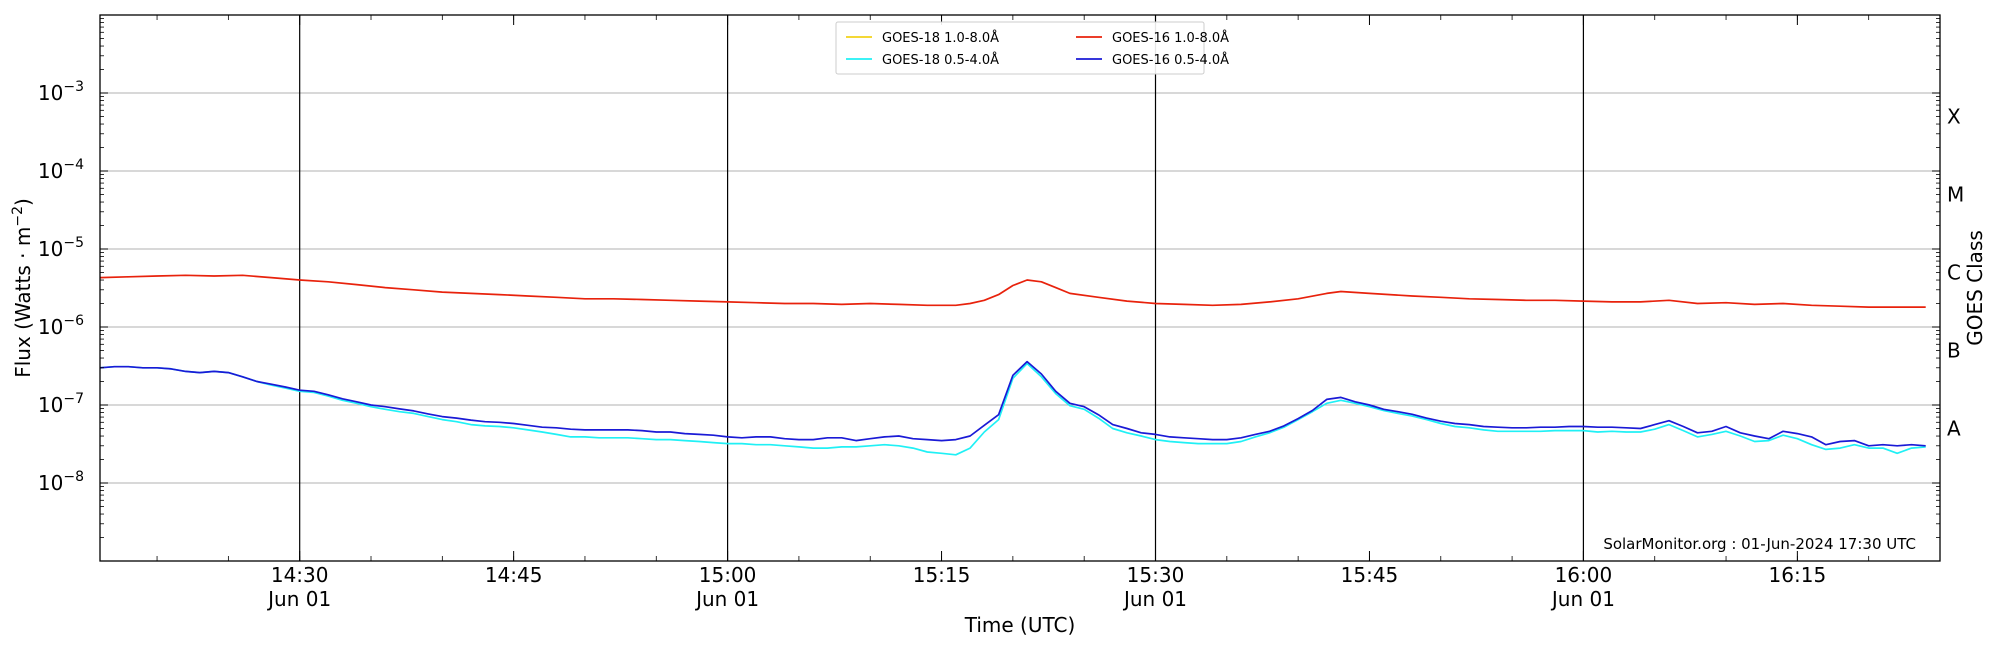 This screenshot has width=2000, height=650. What do you see at coordinates (1798, 575) in the screenshot?
I see `x-tick-label: 16:15` at bounding box center [1798, 575].